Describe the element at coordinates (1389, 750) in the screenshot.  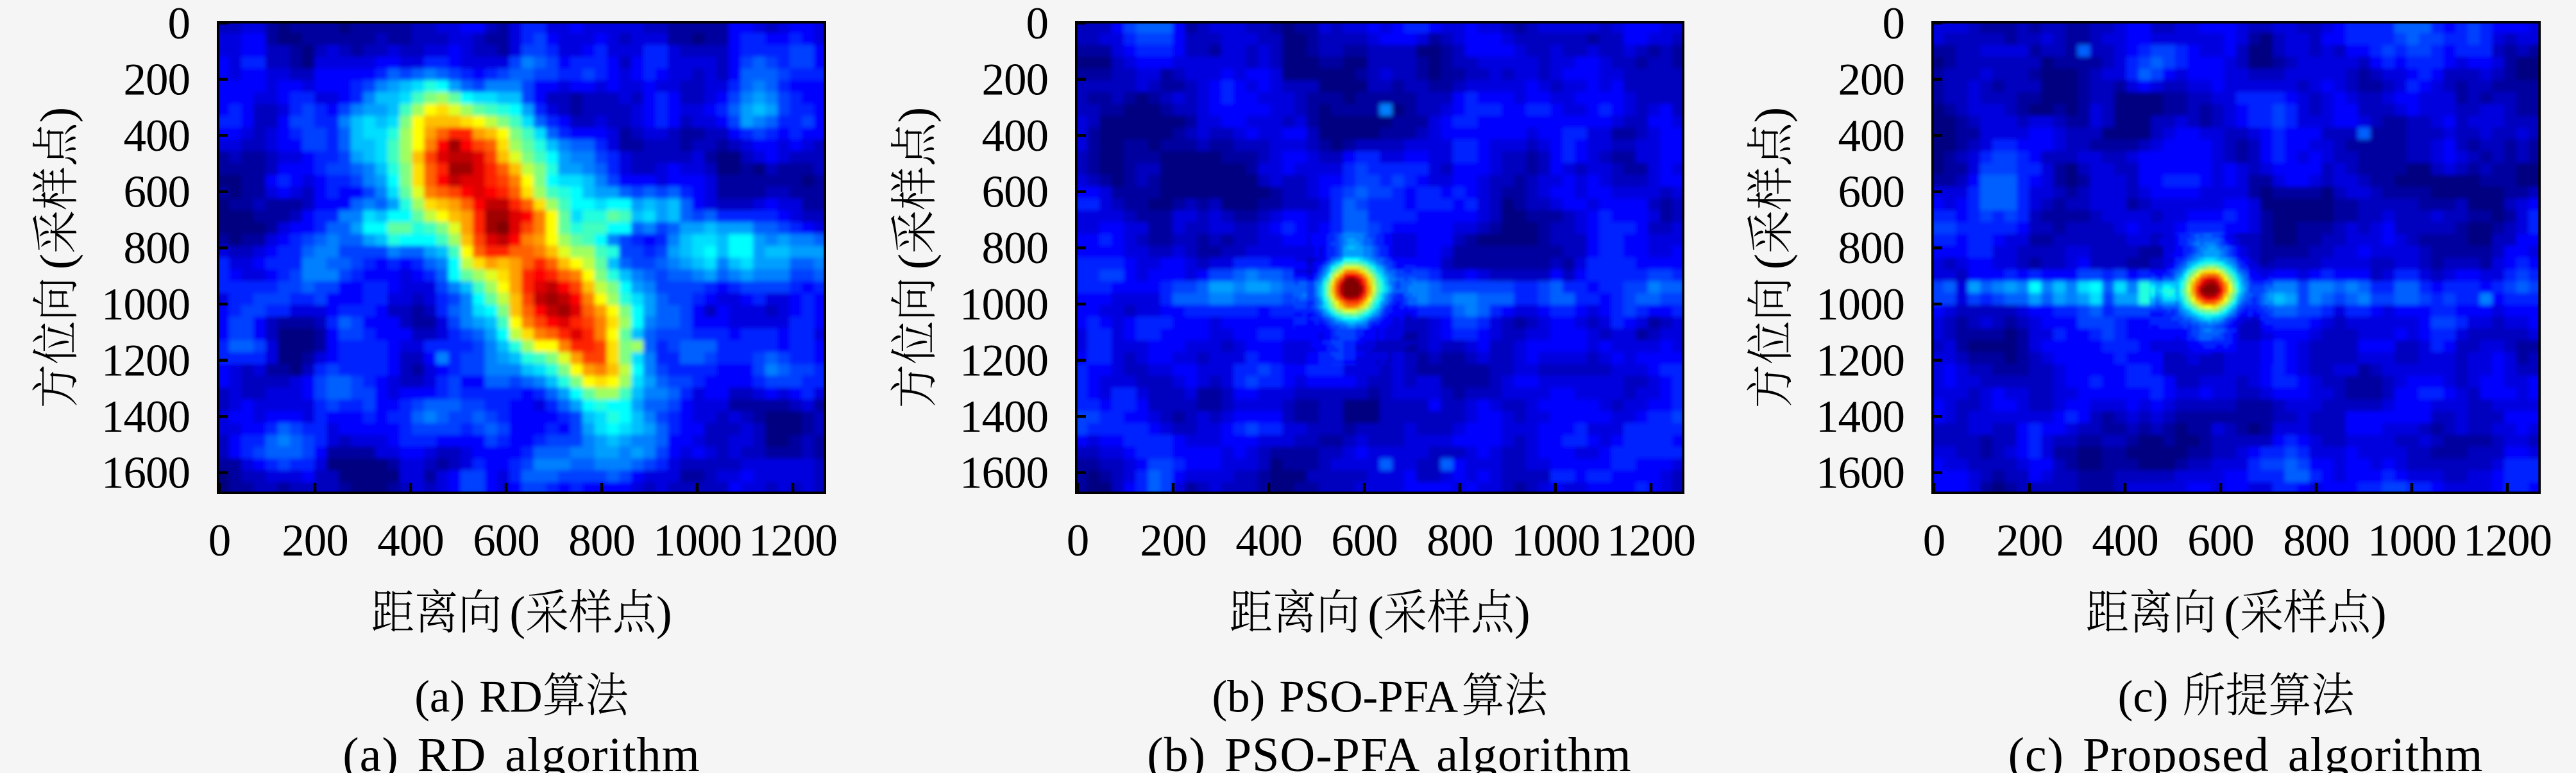
I see `svg-text: (b) PSO-PFA algorithm` at that location.